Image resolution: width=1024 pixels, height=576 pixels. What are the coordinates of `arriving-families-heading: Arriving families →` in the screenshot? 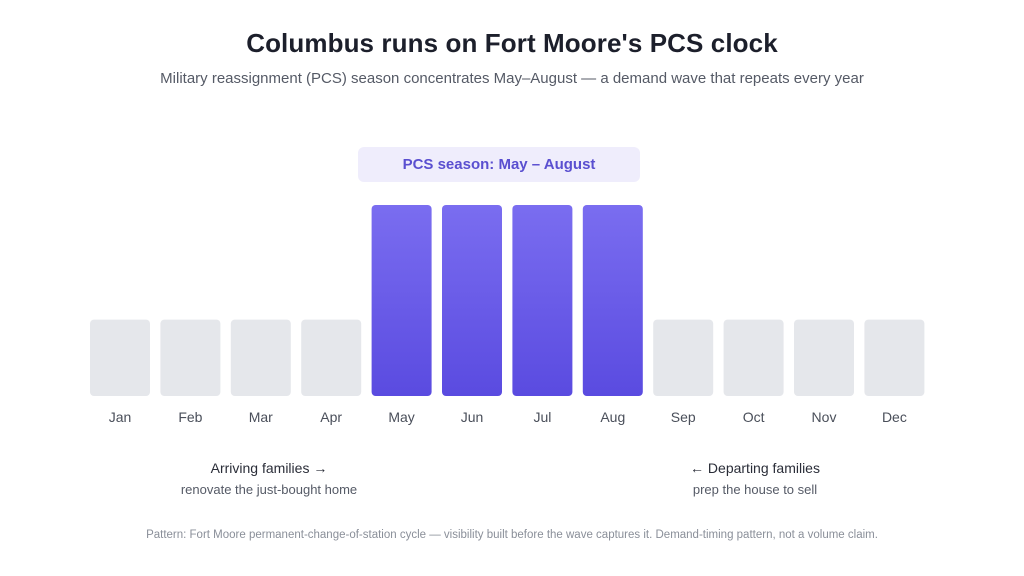 It's located at (269, 468).